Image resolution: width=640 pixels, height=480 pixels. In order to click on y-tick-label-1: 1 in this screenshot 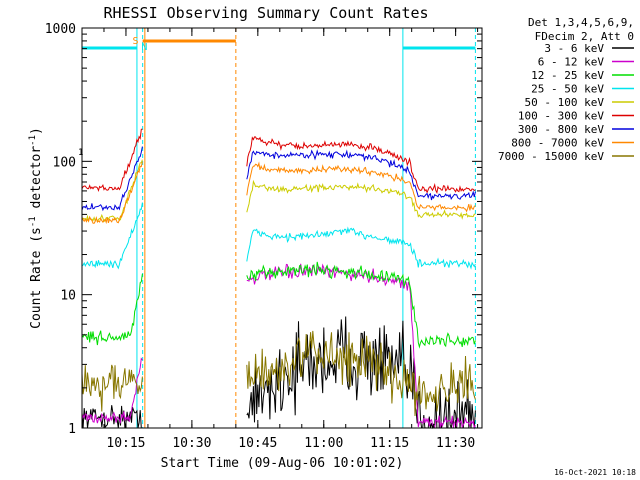, I will do `click(72, 429)`.